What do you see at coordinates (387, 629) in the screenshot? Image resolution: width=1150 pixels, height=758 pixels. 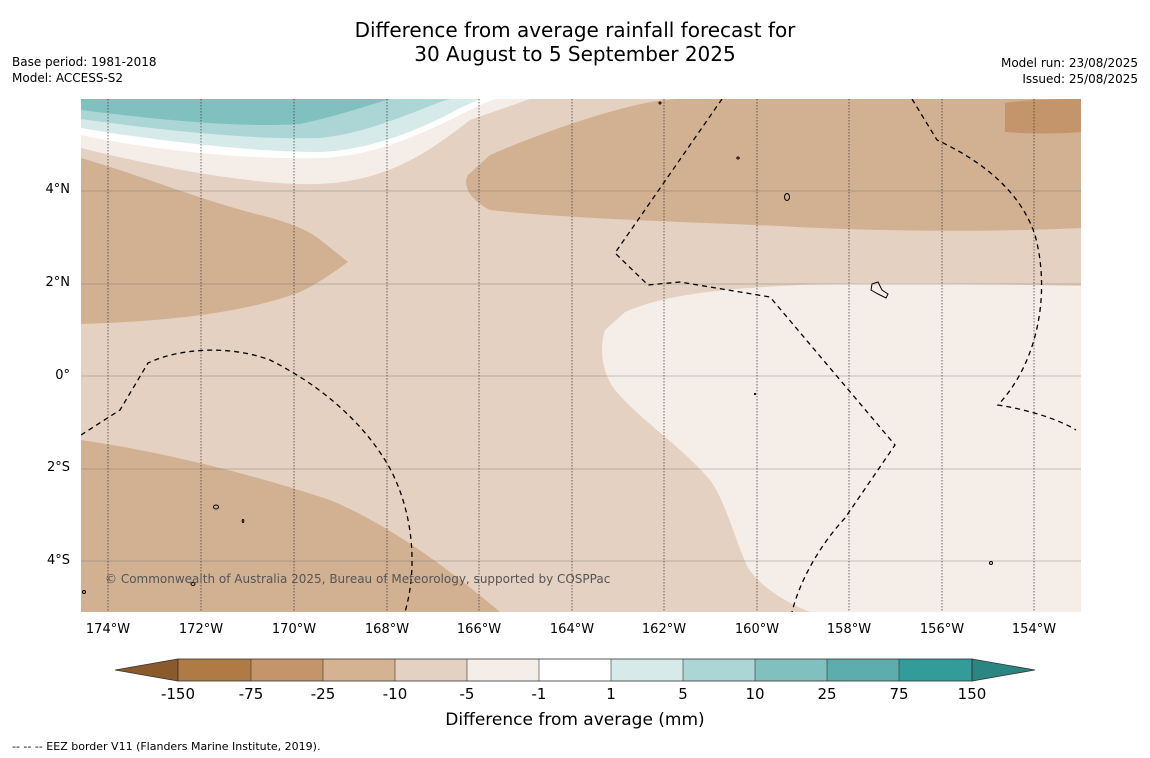 I see `lon-label-168w: 168°W` at bounding box center [387, 629].